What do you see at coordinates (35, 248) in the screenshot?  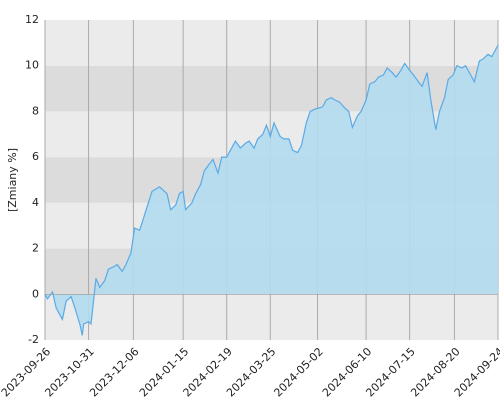 I see `y-tick-label: 2` at bounding box center [35, 248].